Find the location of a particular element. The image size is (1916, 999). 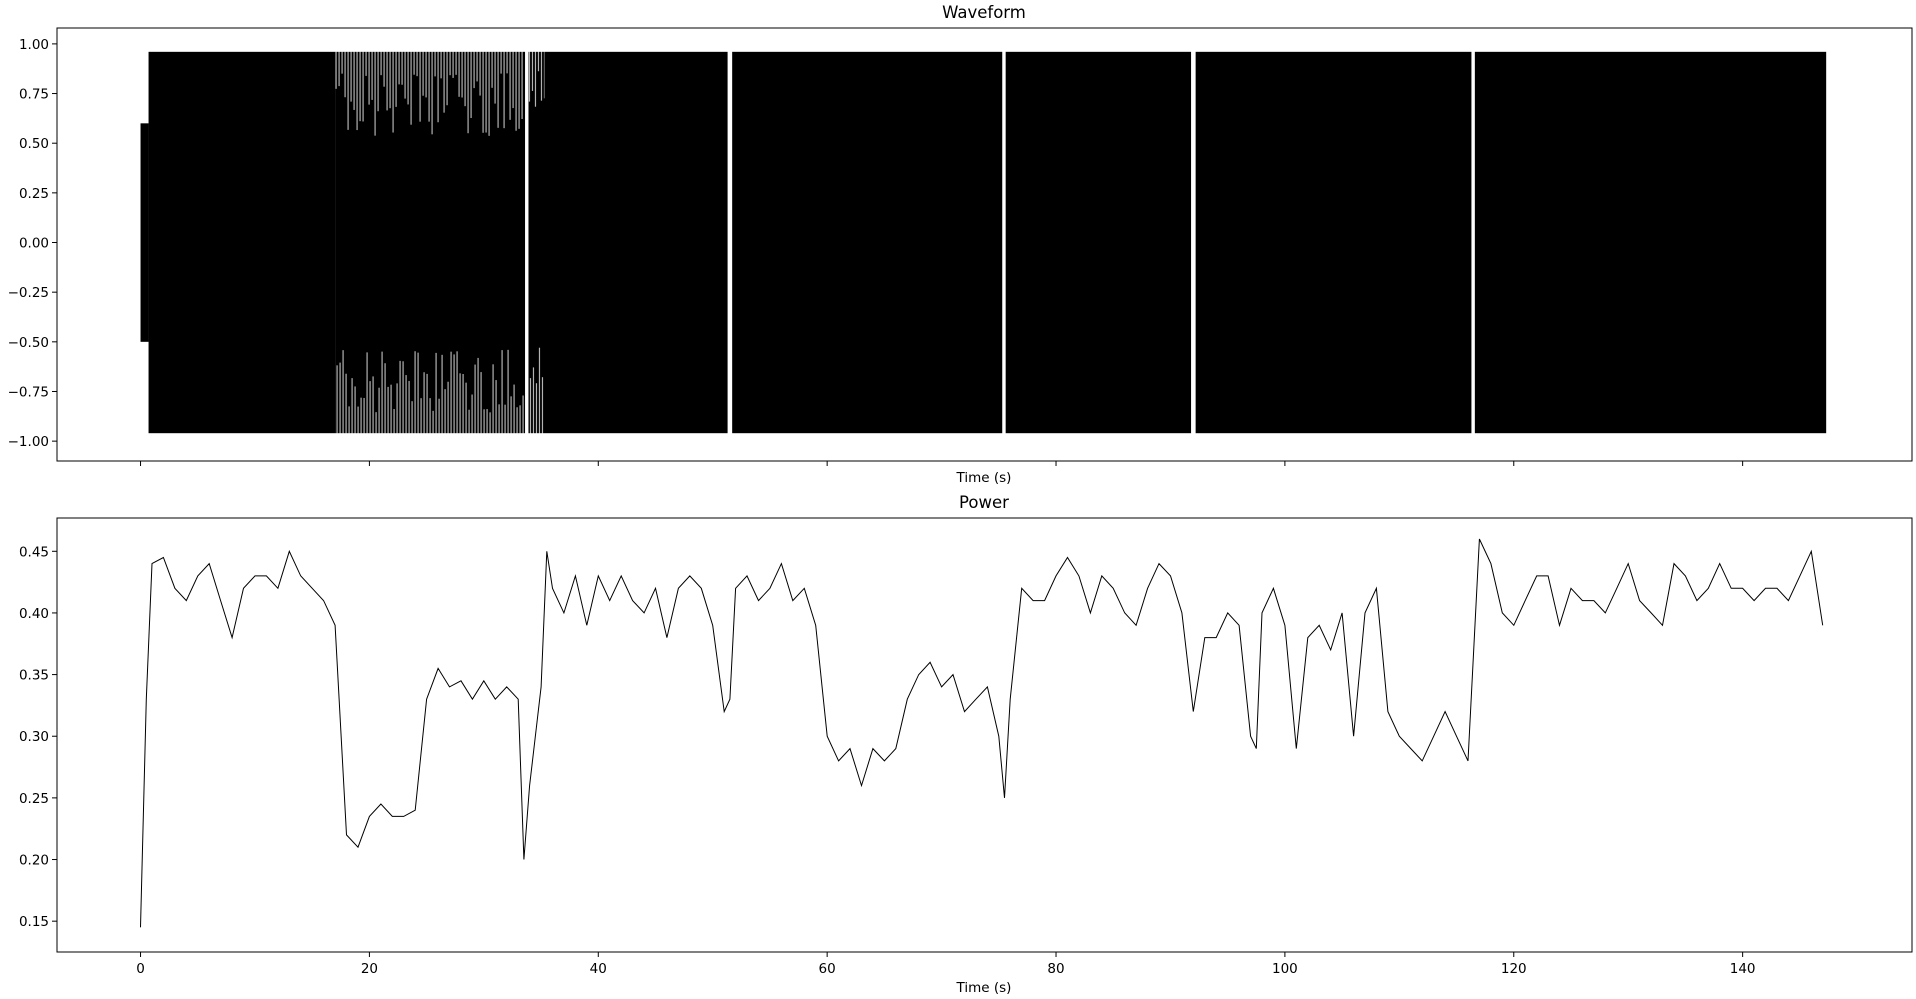

y-tick-label: 0.35 is located at coordinates (34, 676).